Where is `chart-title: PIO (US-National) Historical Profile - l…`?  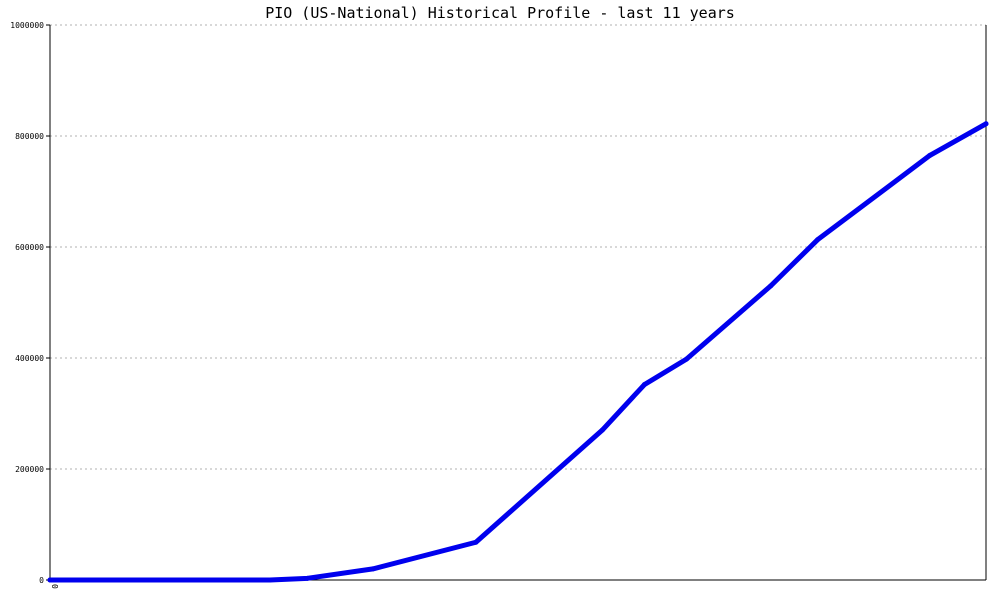 chart-title: PIO (US-National) Historical Profile - l… is located at coordinates (500, 13).